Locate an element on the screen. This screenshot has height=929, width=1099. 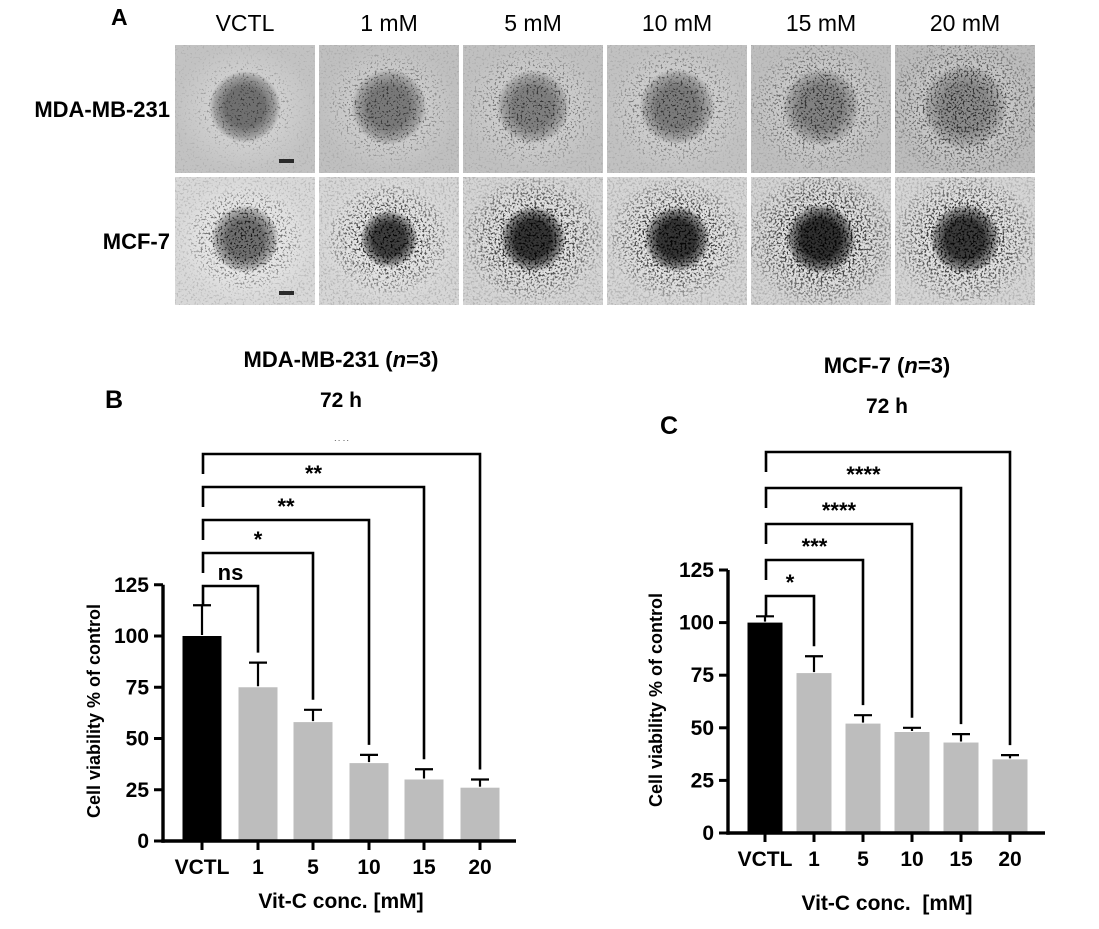
panel-b-title-n: n is located at coordinates (399, 359).